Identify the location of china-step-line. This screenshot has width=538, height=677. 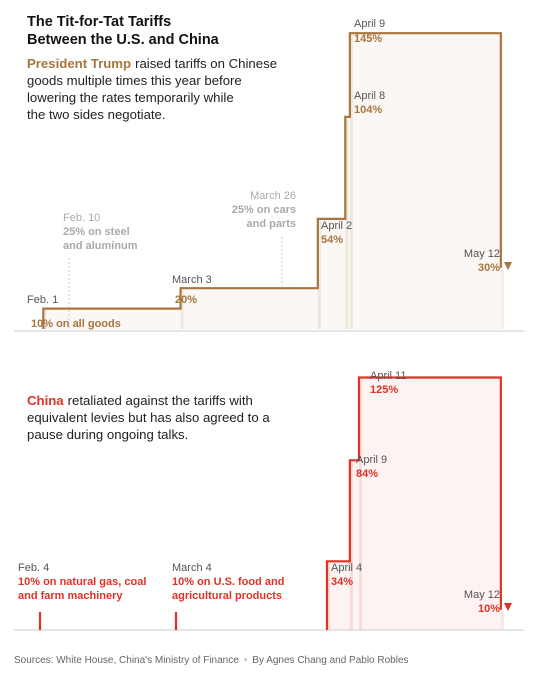
(413, 503).